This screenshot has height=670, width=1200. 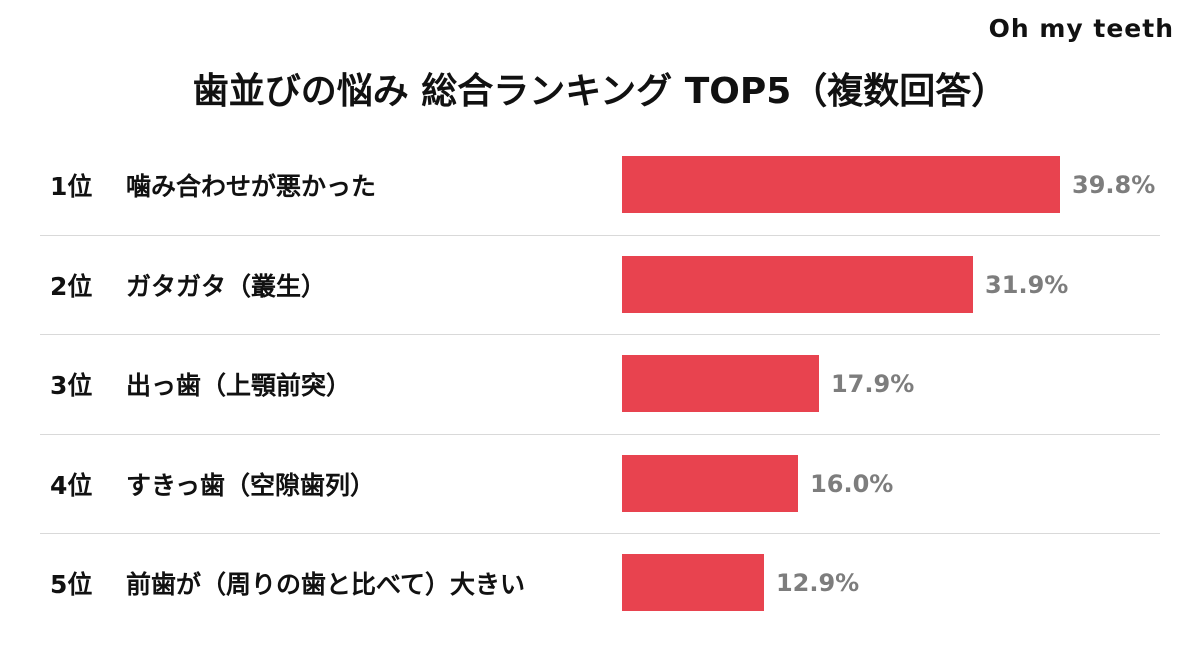 I want to click on rank-label: 2位, so click(x=71, y=286).